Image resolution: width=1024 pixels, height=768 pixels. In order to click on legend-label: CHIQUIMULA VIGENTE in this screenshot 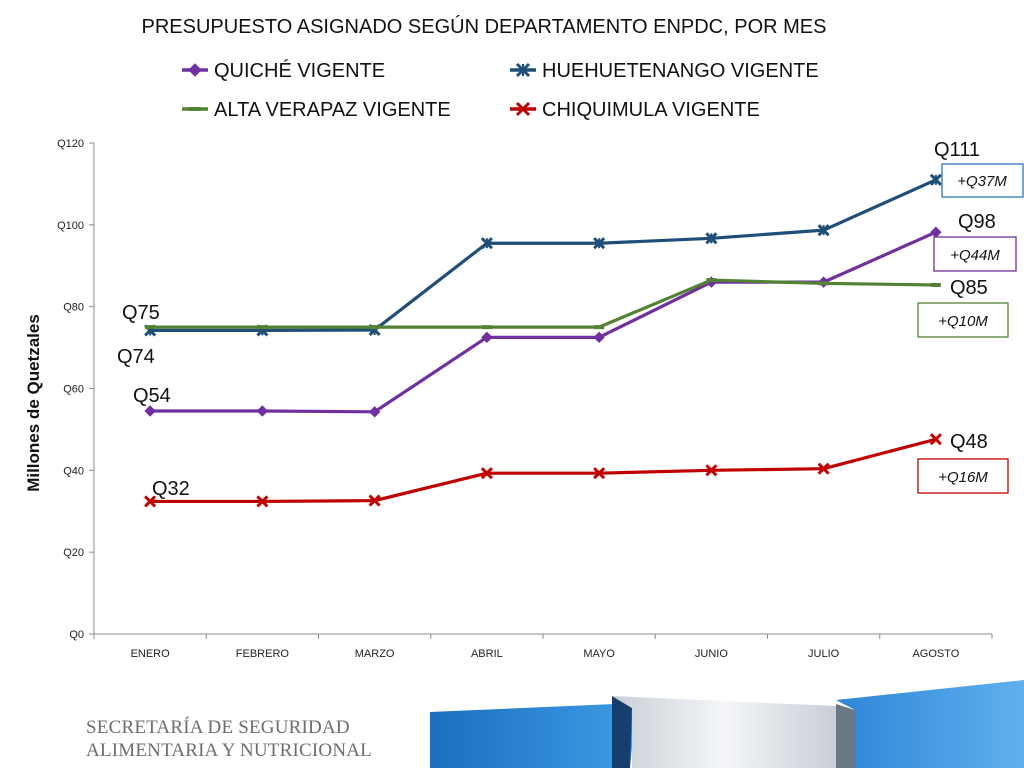, I will do `click(651, 110)`.